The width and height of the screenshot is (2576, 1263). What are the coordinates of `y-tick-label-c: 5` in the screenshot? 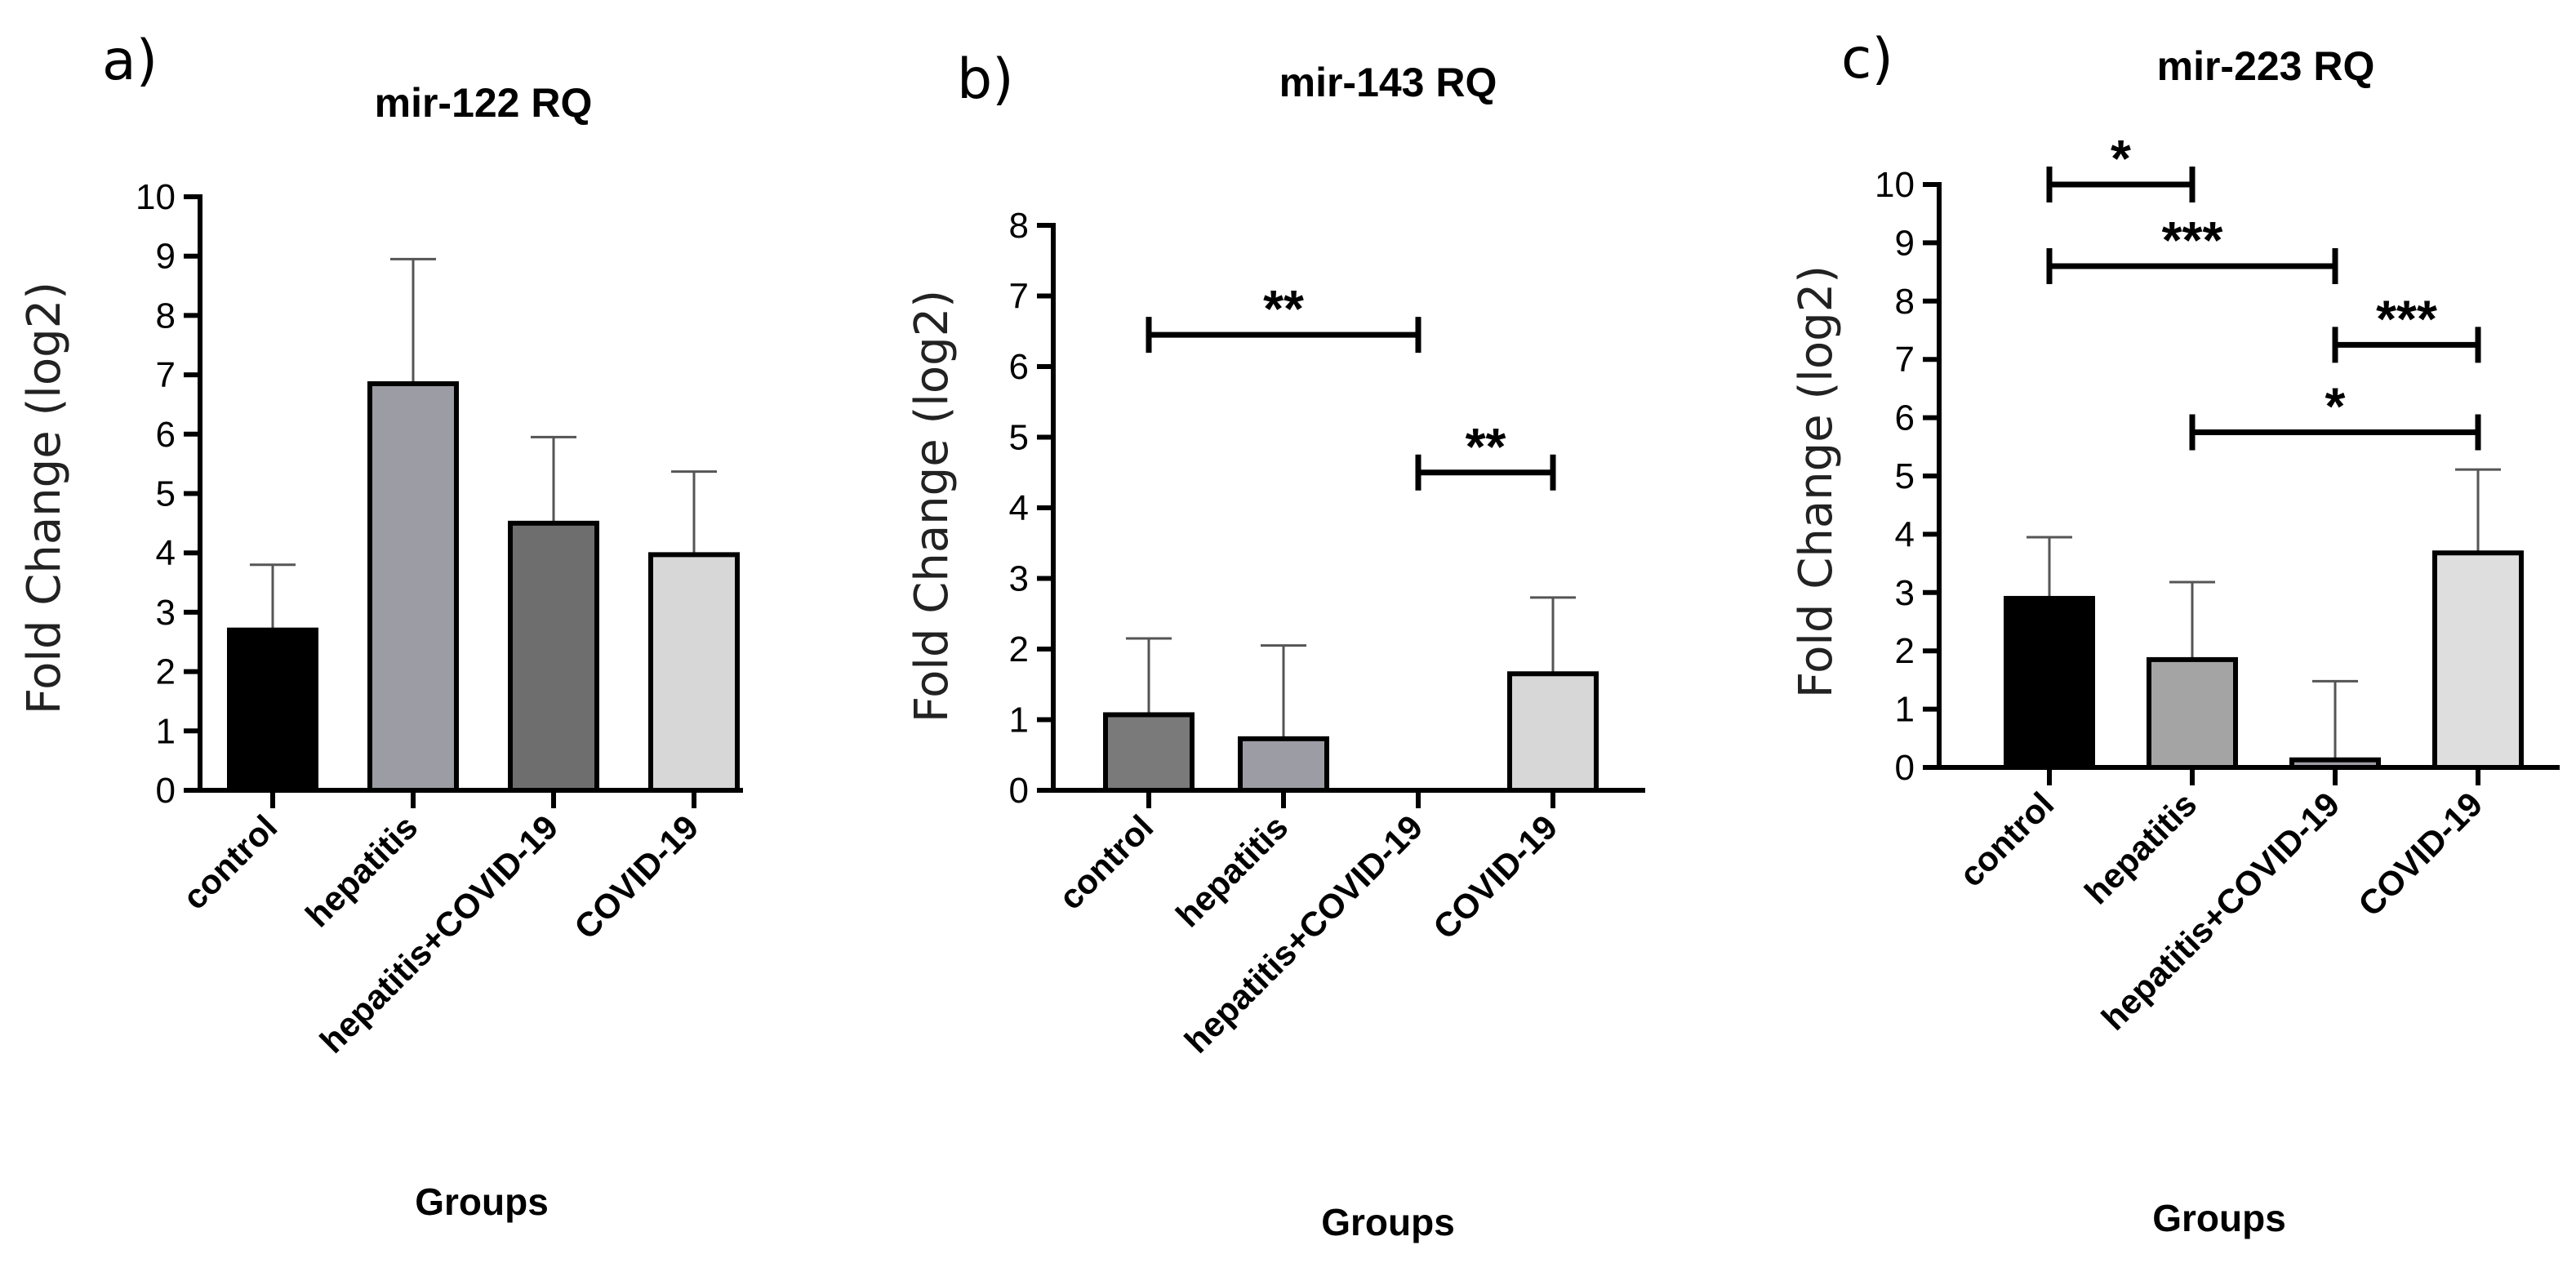 It's located at (1905, 476).